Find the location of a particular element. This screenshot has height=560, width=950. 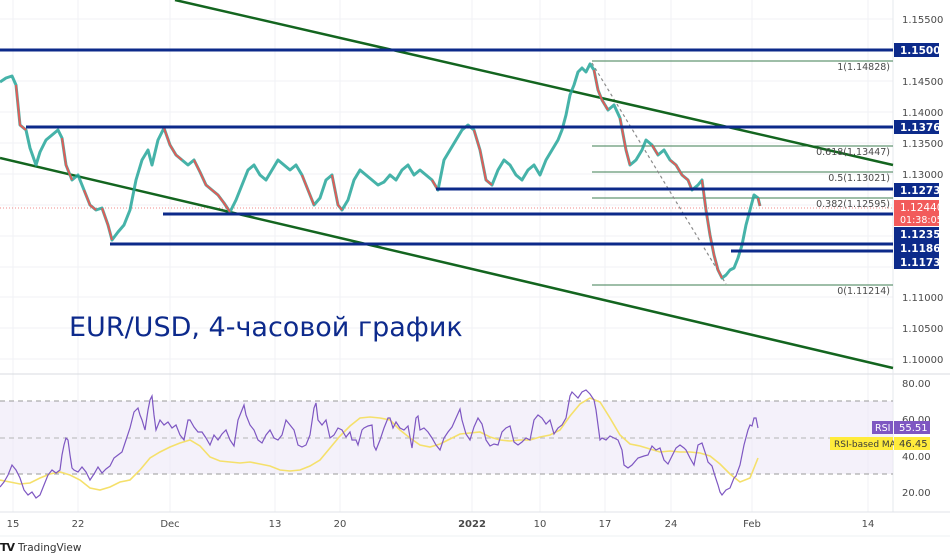

fib-label-0618: 0.618(1.13447) is located at coordinates (853, 152).